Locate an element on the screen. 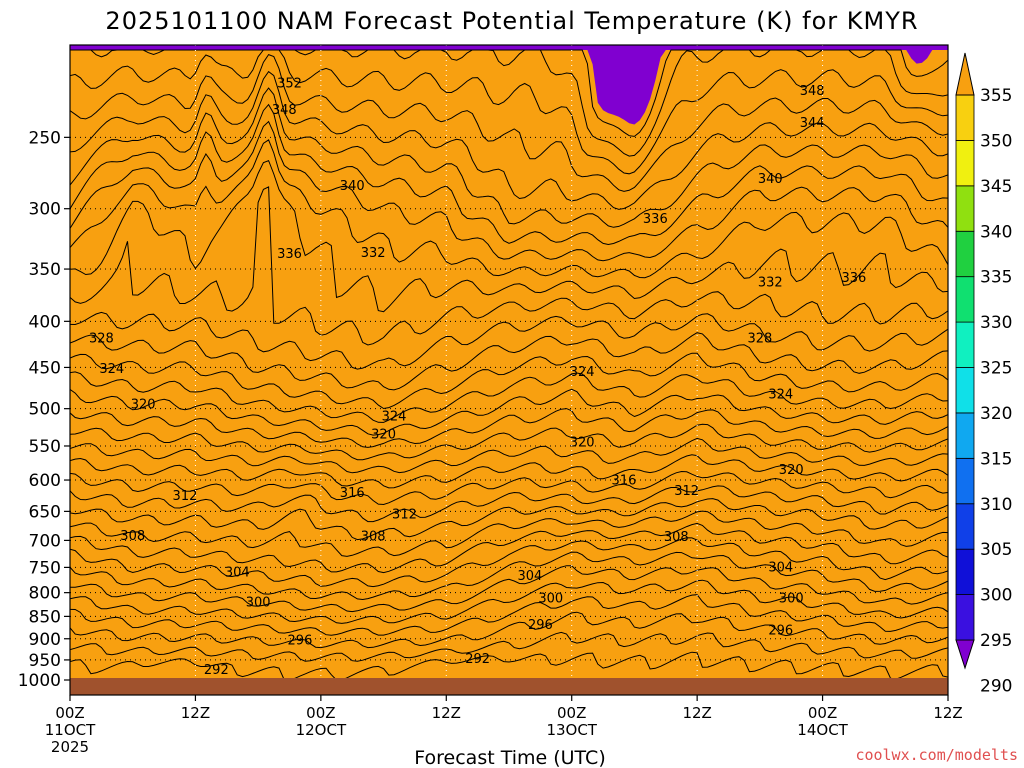 Image resolution: width=1024 pixels, height=768 pixels. colorbar-label-320: 320 is located at coordinates (996, 414).